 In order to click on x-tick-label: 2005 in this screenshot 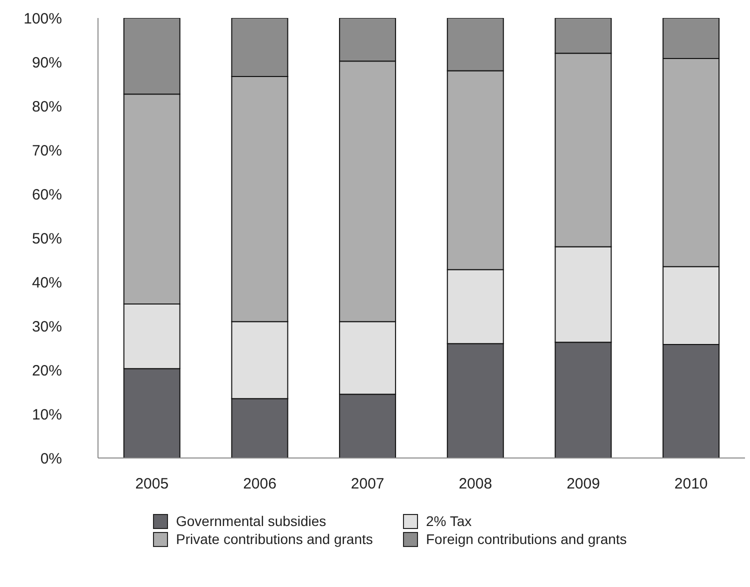, I will do `click(152, 484)`.